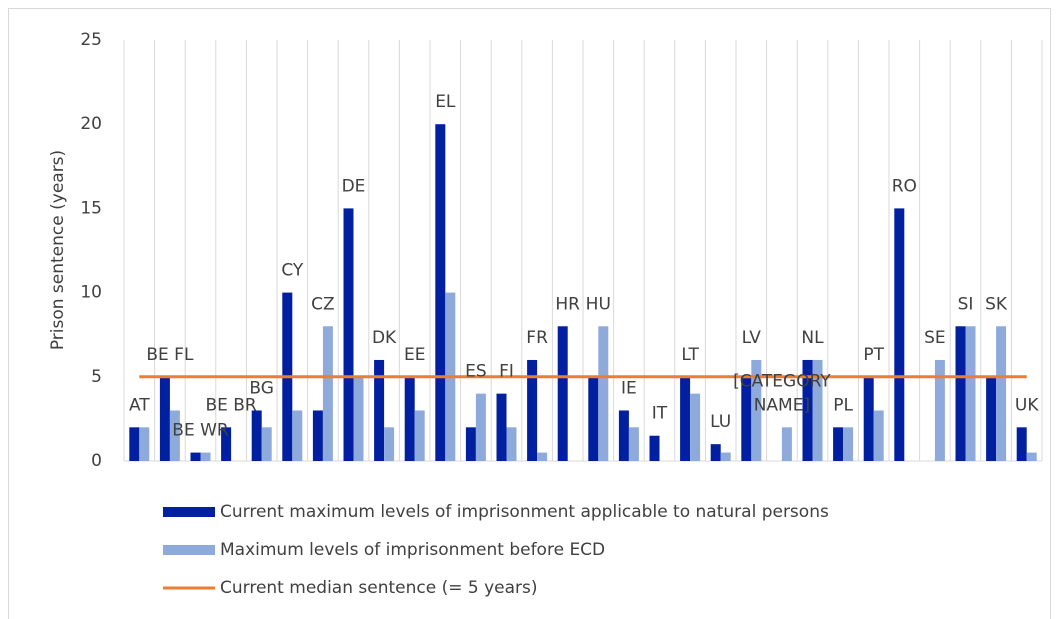  Describe the element at coordinates (782, 393) in the screenshot. I see `category-label: [CATEGORY NAME]` at that location.